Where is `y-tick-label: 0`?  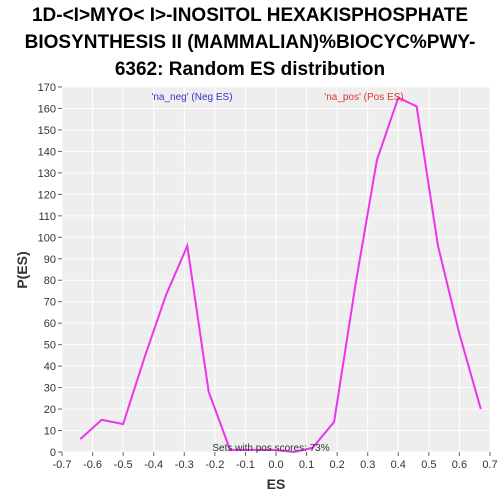 y-tick-label: 0 is located at coordinates (53, 453).